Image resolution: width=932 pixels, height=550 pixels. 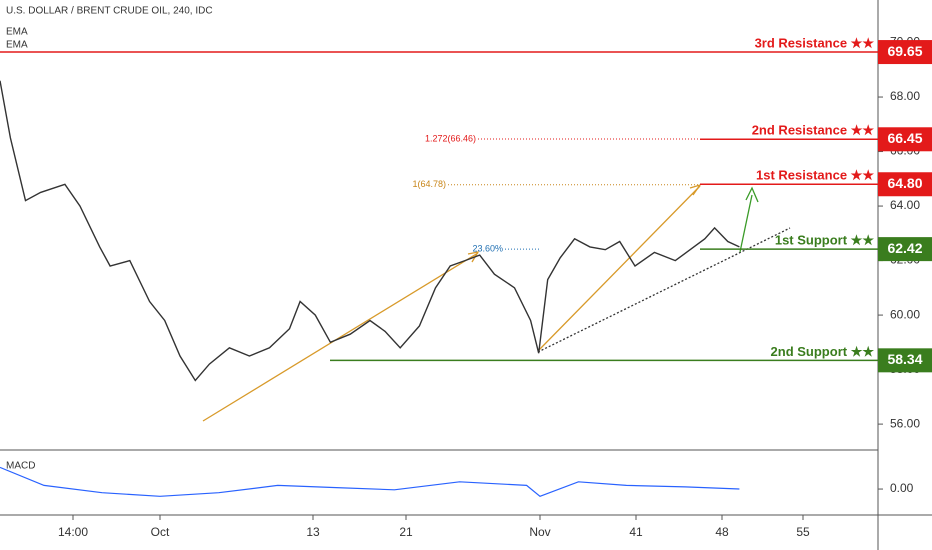 I want to click on x-tick-label: 13, so click(x=313, y=532).